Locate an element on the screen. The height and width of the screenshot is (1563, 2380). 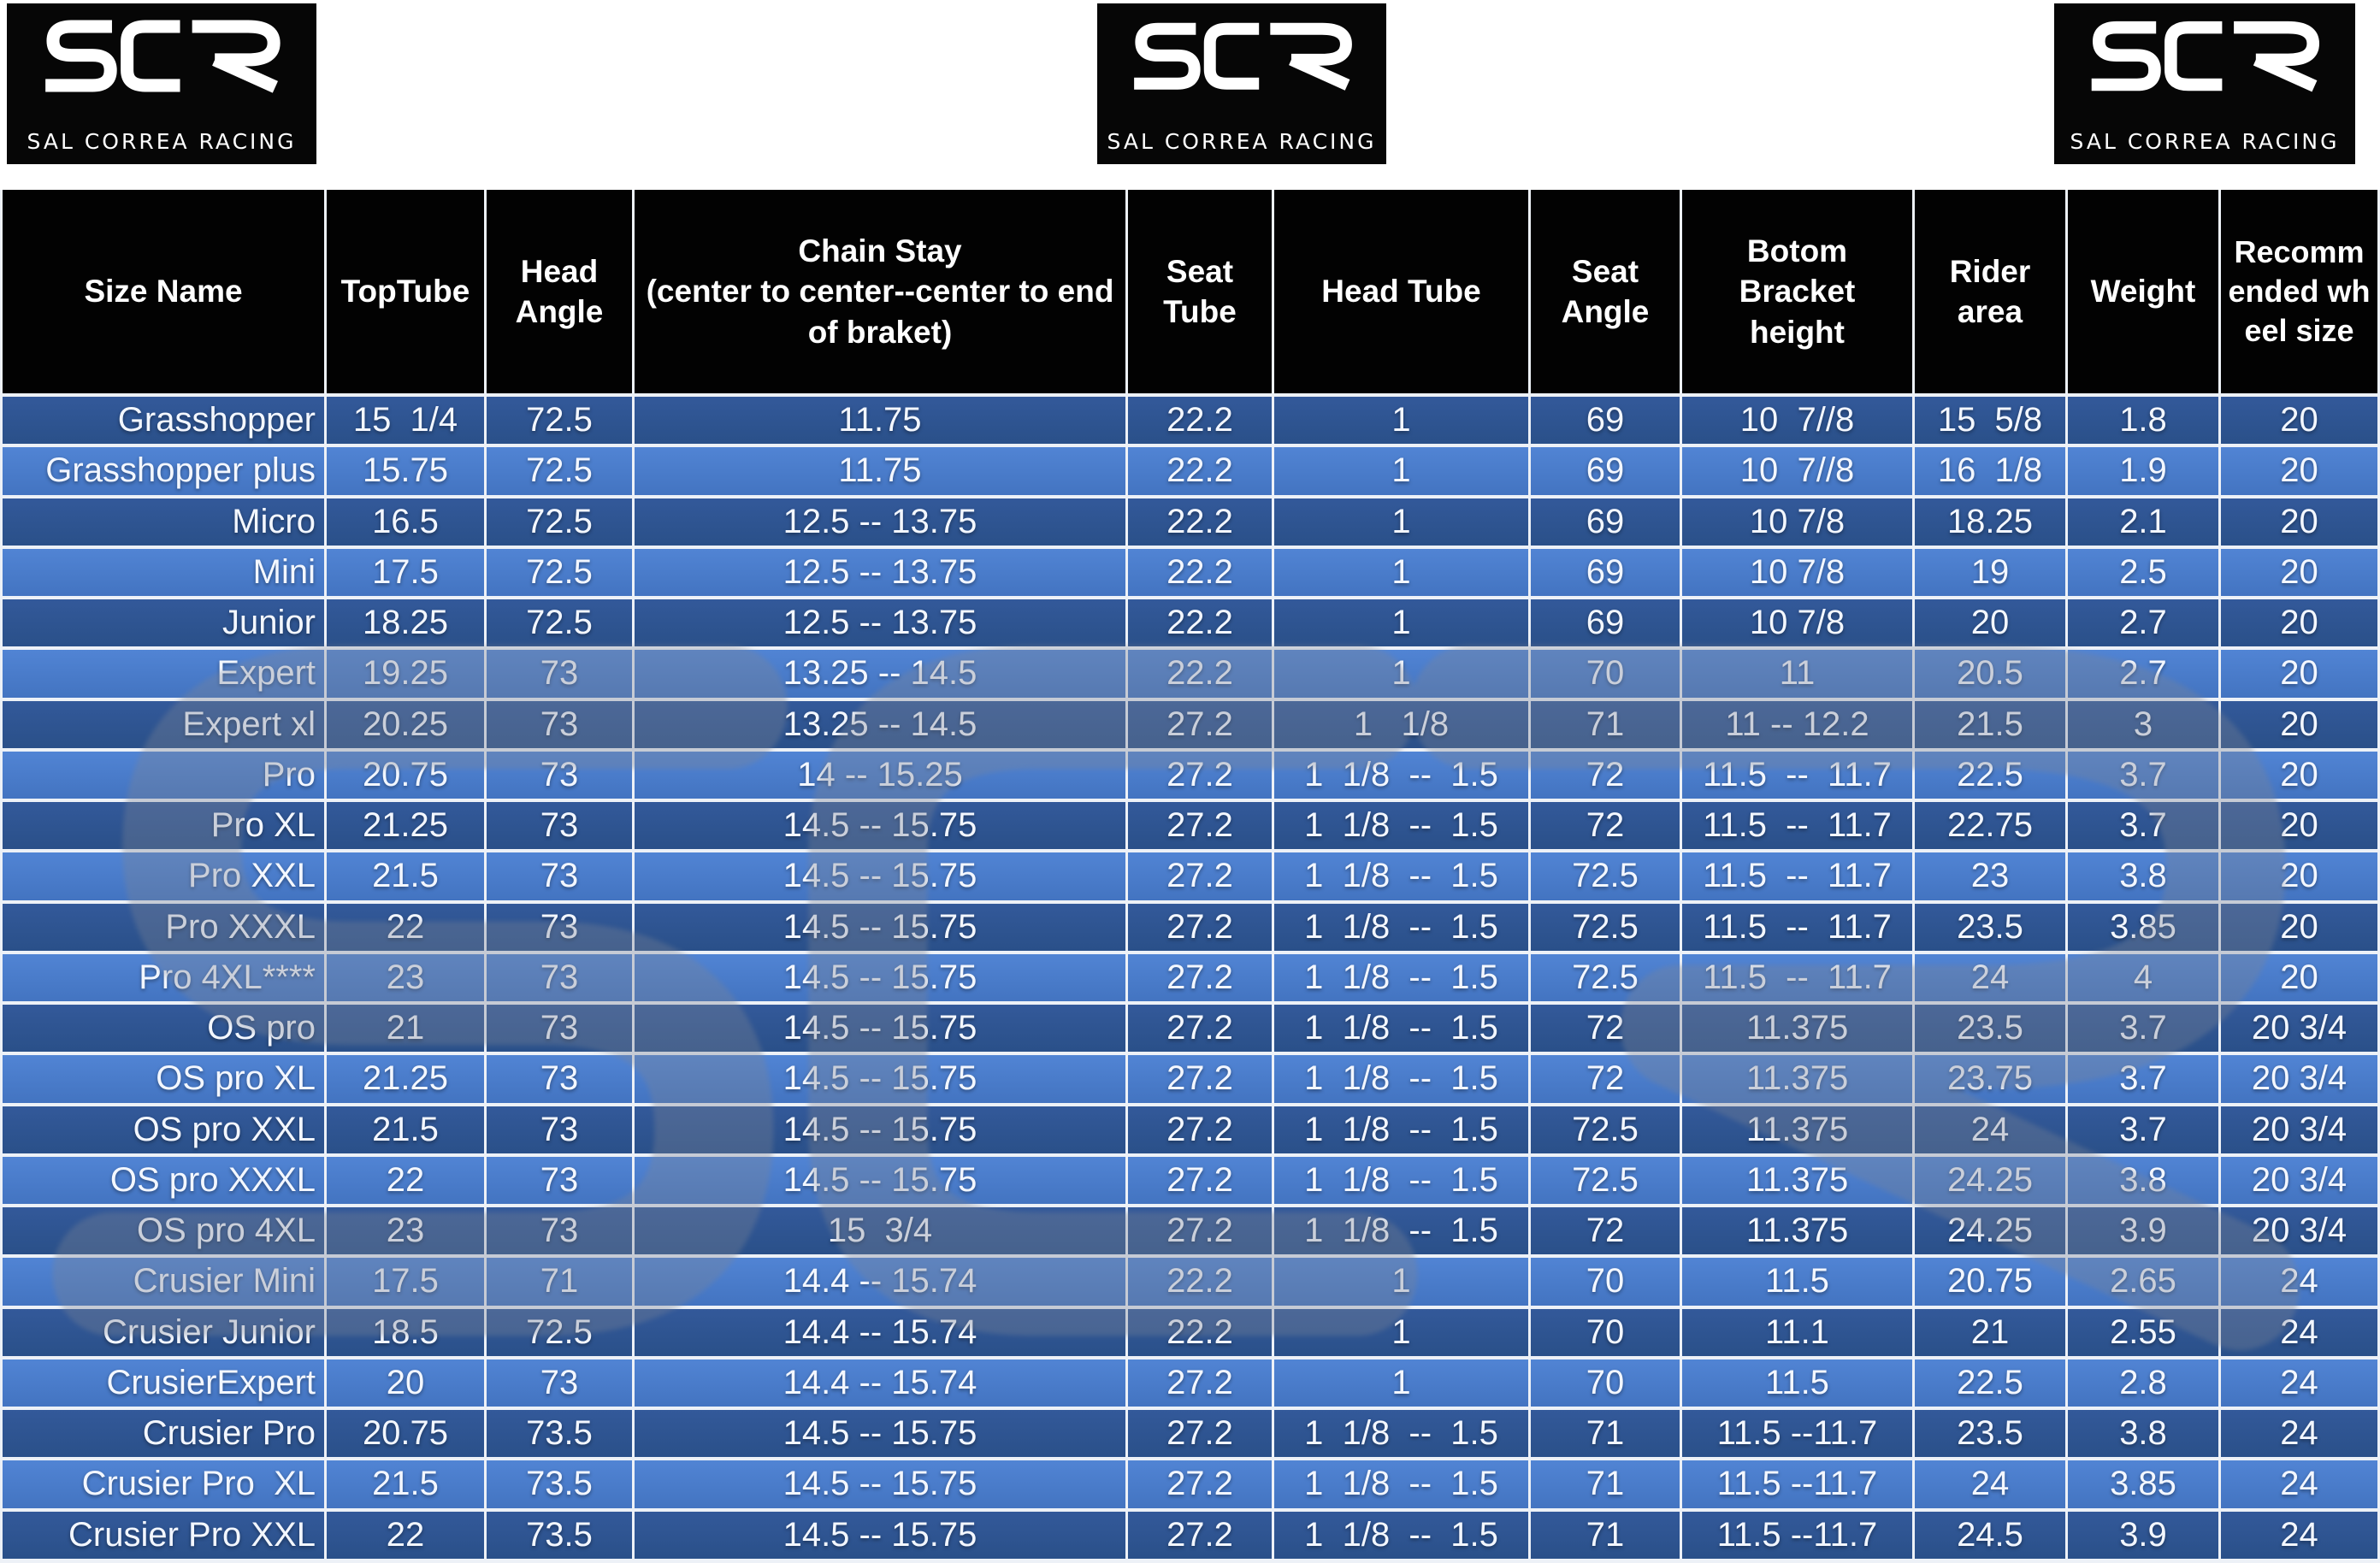
spec-cell: 11.375 is located at coordinates (1797, 1029).